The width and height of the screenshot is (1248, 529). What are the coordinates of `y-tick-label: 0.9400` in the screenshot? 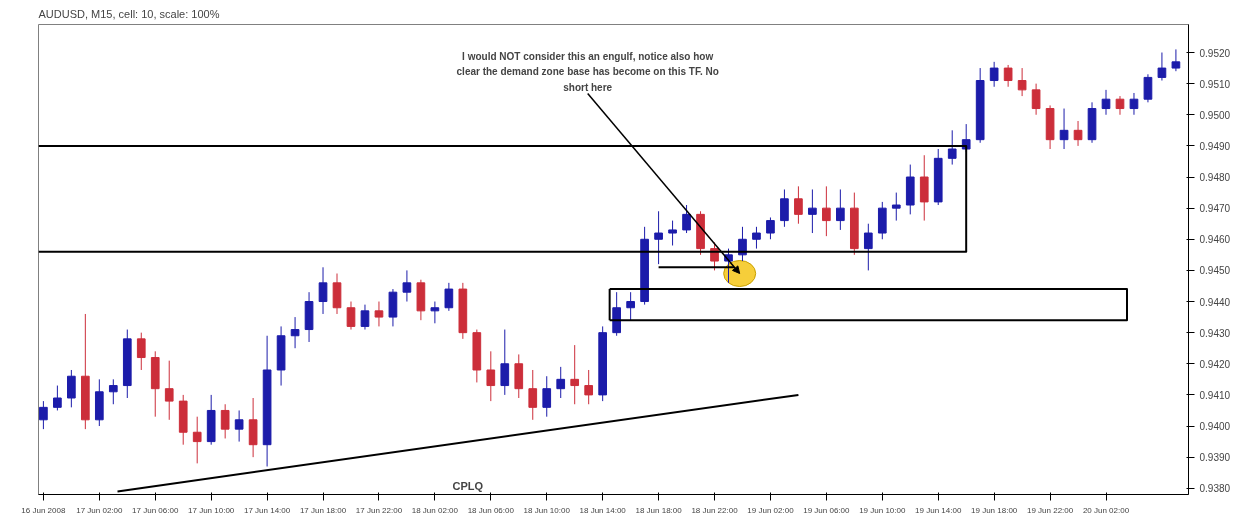 It's located at (1215, 427).